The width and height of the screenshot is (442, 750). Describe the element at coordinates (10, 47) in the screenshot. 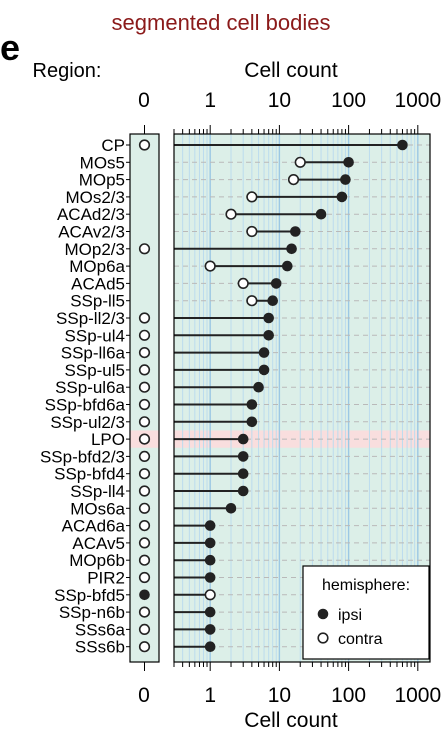

I see `panel-letter: e` at that location.